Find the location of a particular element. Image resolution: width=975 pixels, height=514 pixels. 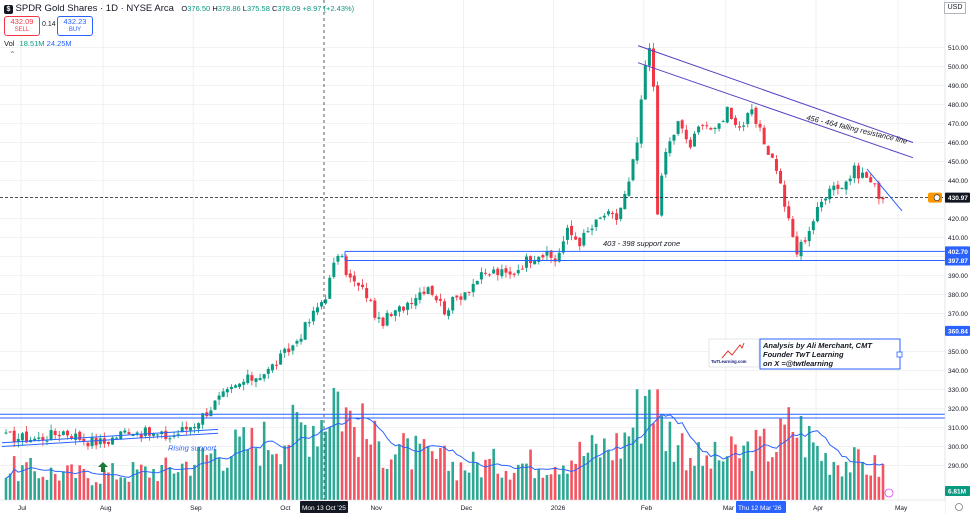

settings-gear-icon is located at coordinates (959, 507).